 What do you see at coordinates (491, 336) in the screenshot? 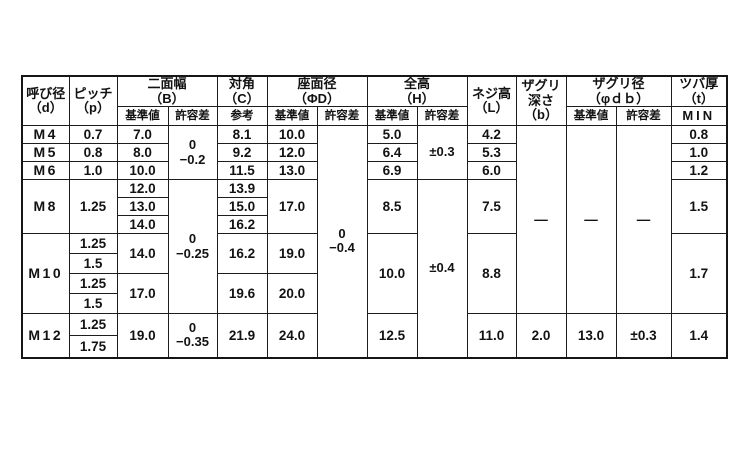
I see `cell-m12-thread-height: 11.0` at bounding box center [491, 336].